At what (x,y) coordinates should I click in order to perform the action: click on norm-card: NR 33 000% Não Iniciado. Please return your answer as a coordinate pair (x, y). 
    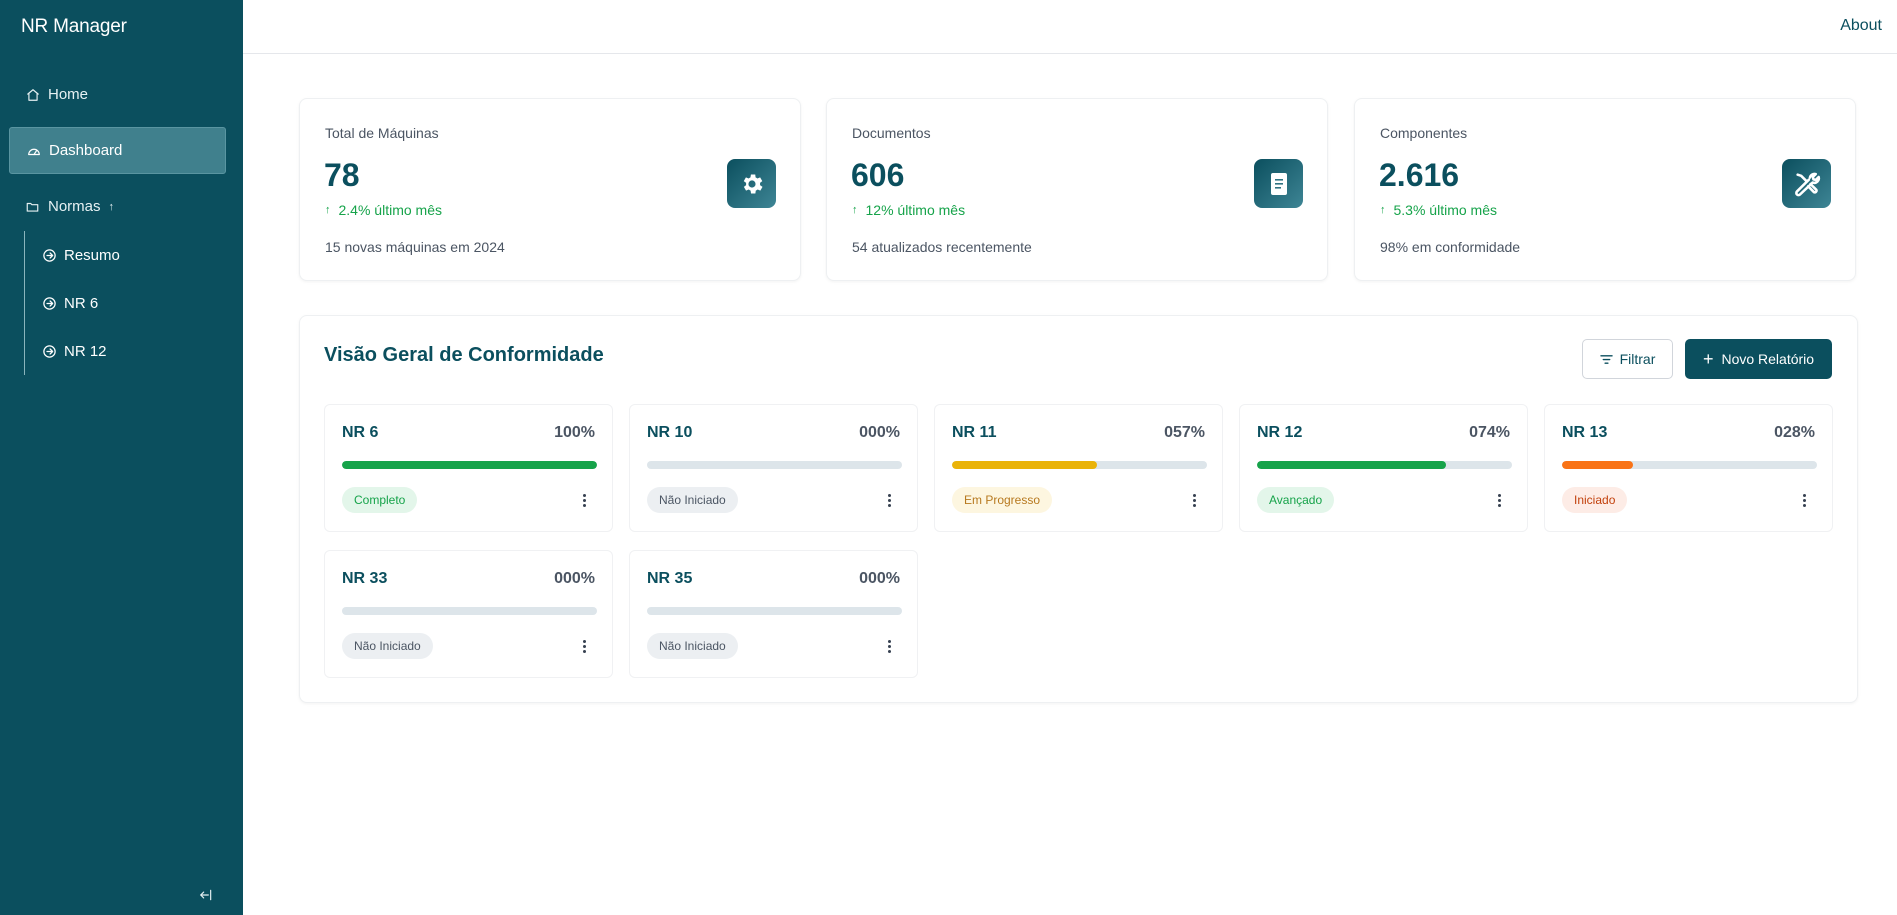
    Looking at the image, I should click on (468, 614).